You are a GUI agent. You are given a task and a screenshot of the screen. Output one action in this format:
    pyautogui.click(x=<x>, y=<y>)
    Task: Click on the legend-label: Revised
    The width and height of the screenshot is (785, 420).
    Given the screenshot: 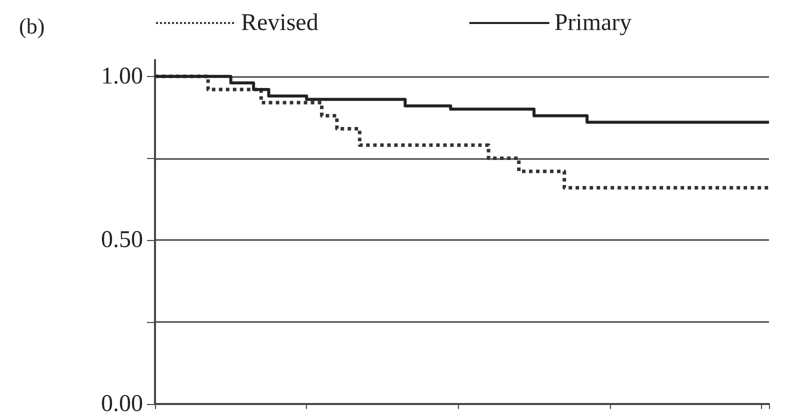 What is the action you would take?
    pyautogui.click(x=279, y=23)
    